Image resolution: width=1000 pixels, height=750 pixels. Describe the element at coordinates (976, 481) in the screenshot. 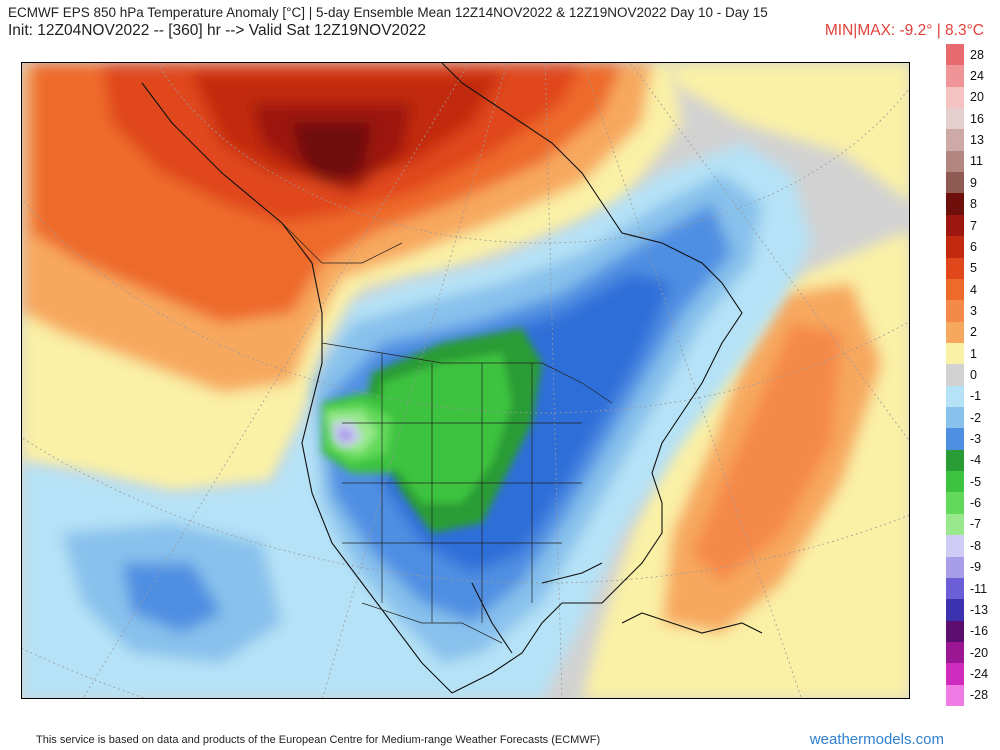

I see `legend-label: -5` at that location.